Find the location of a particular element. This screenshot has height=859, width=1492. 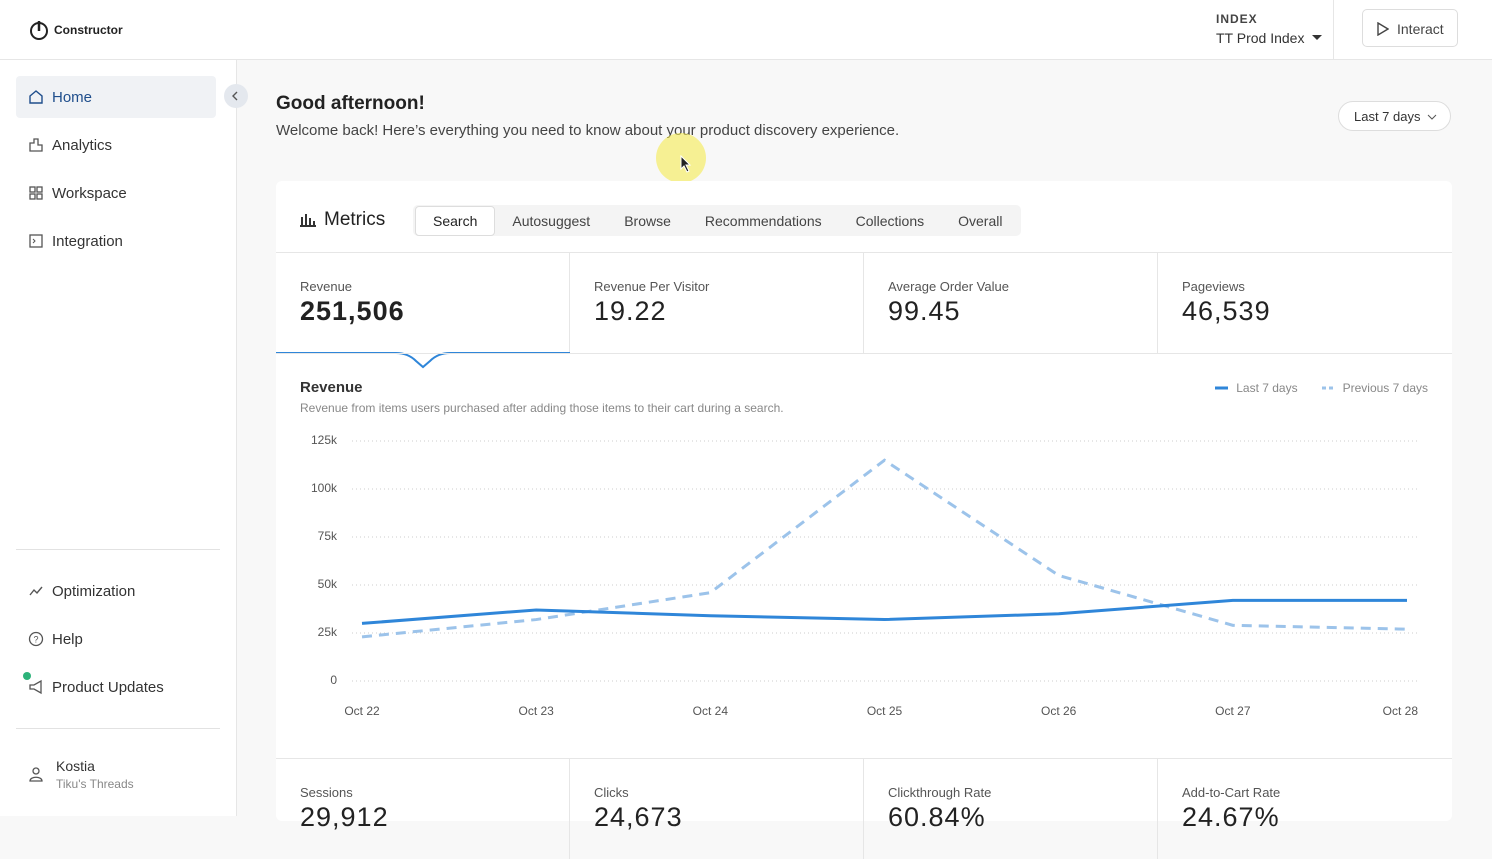

legend-item: Last 7 days is located at coordinates (1256, 388).